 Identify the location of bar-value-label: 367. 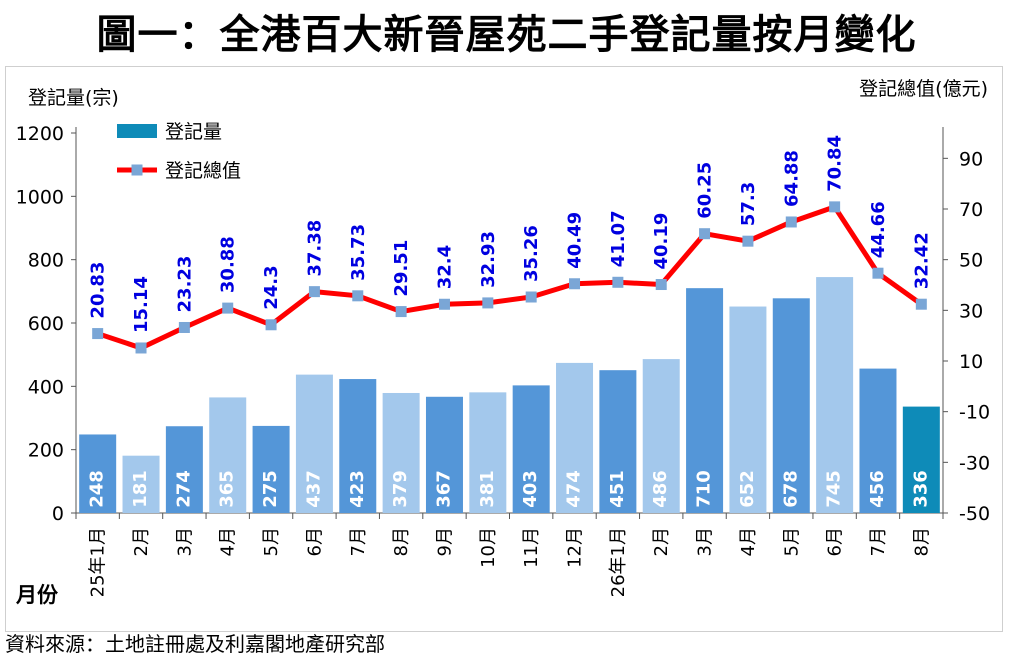
(443, 489).